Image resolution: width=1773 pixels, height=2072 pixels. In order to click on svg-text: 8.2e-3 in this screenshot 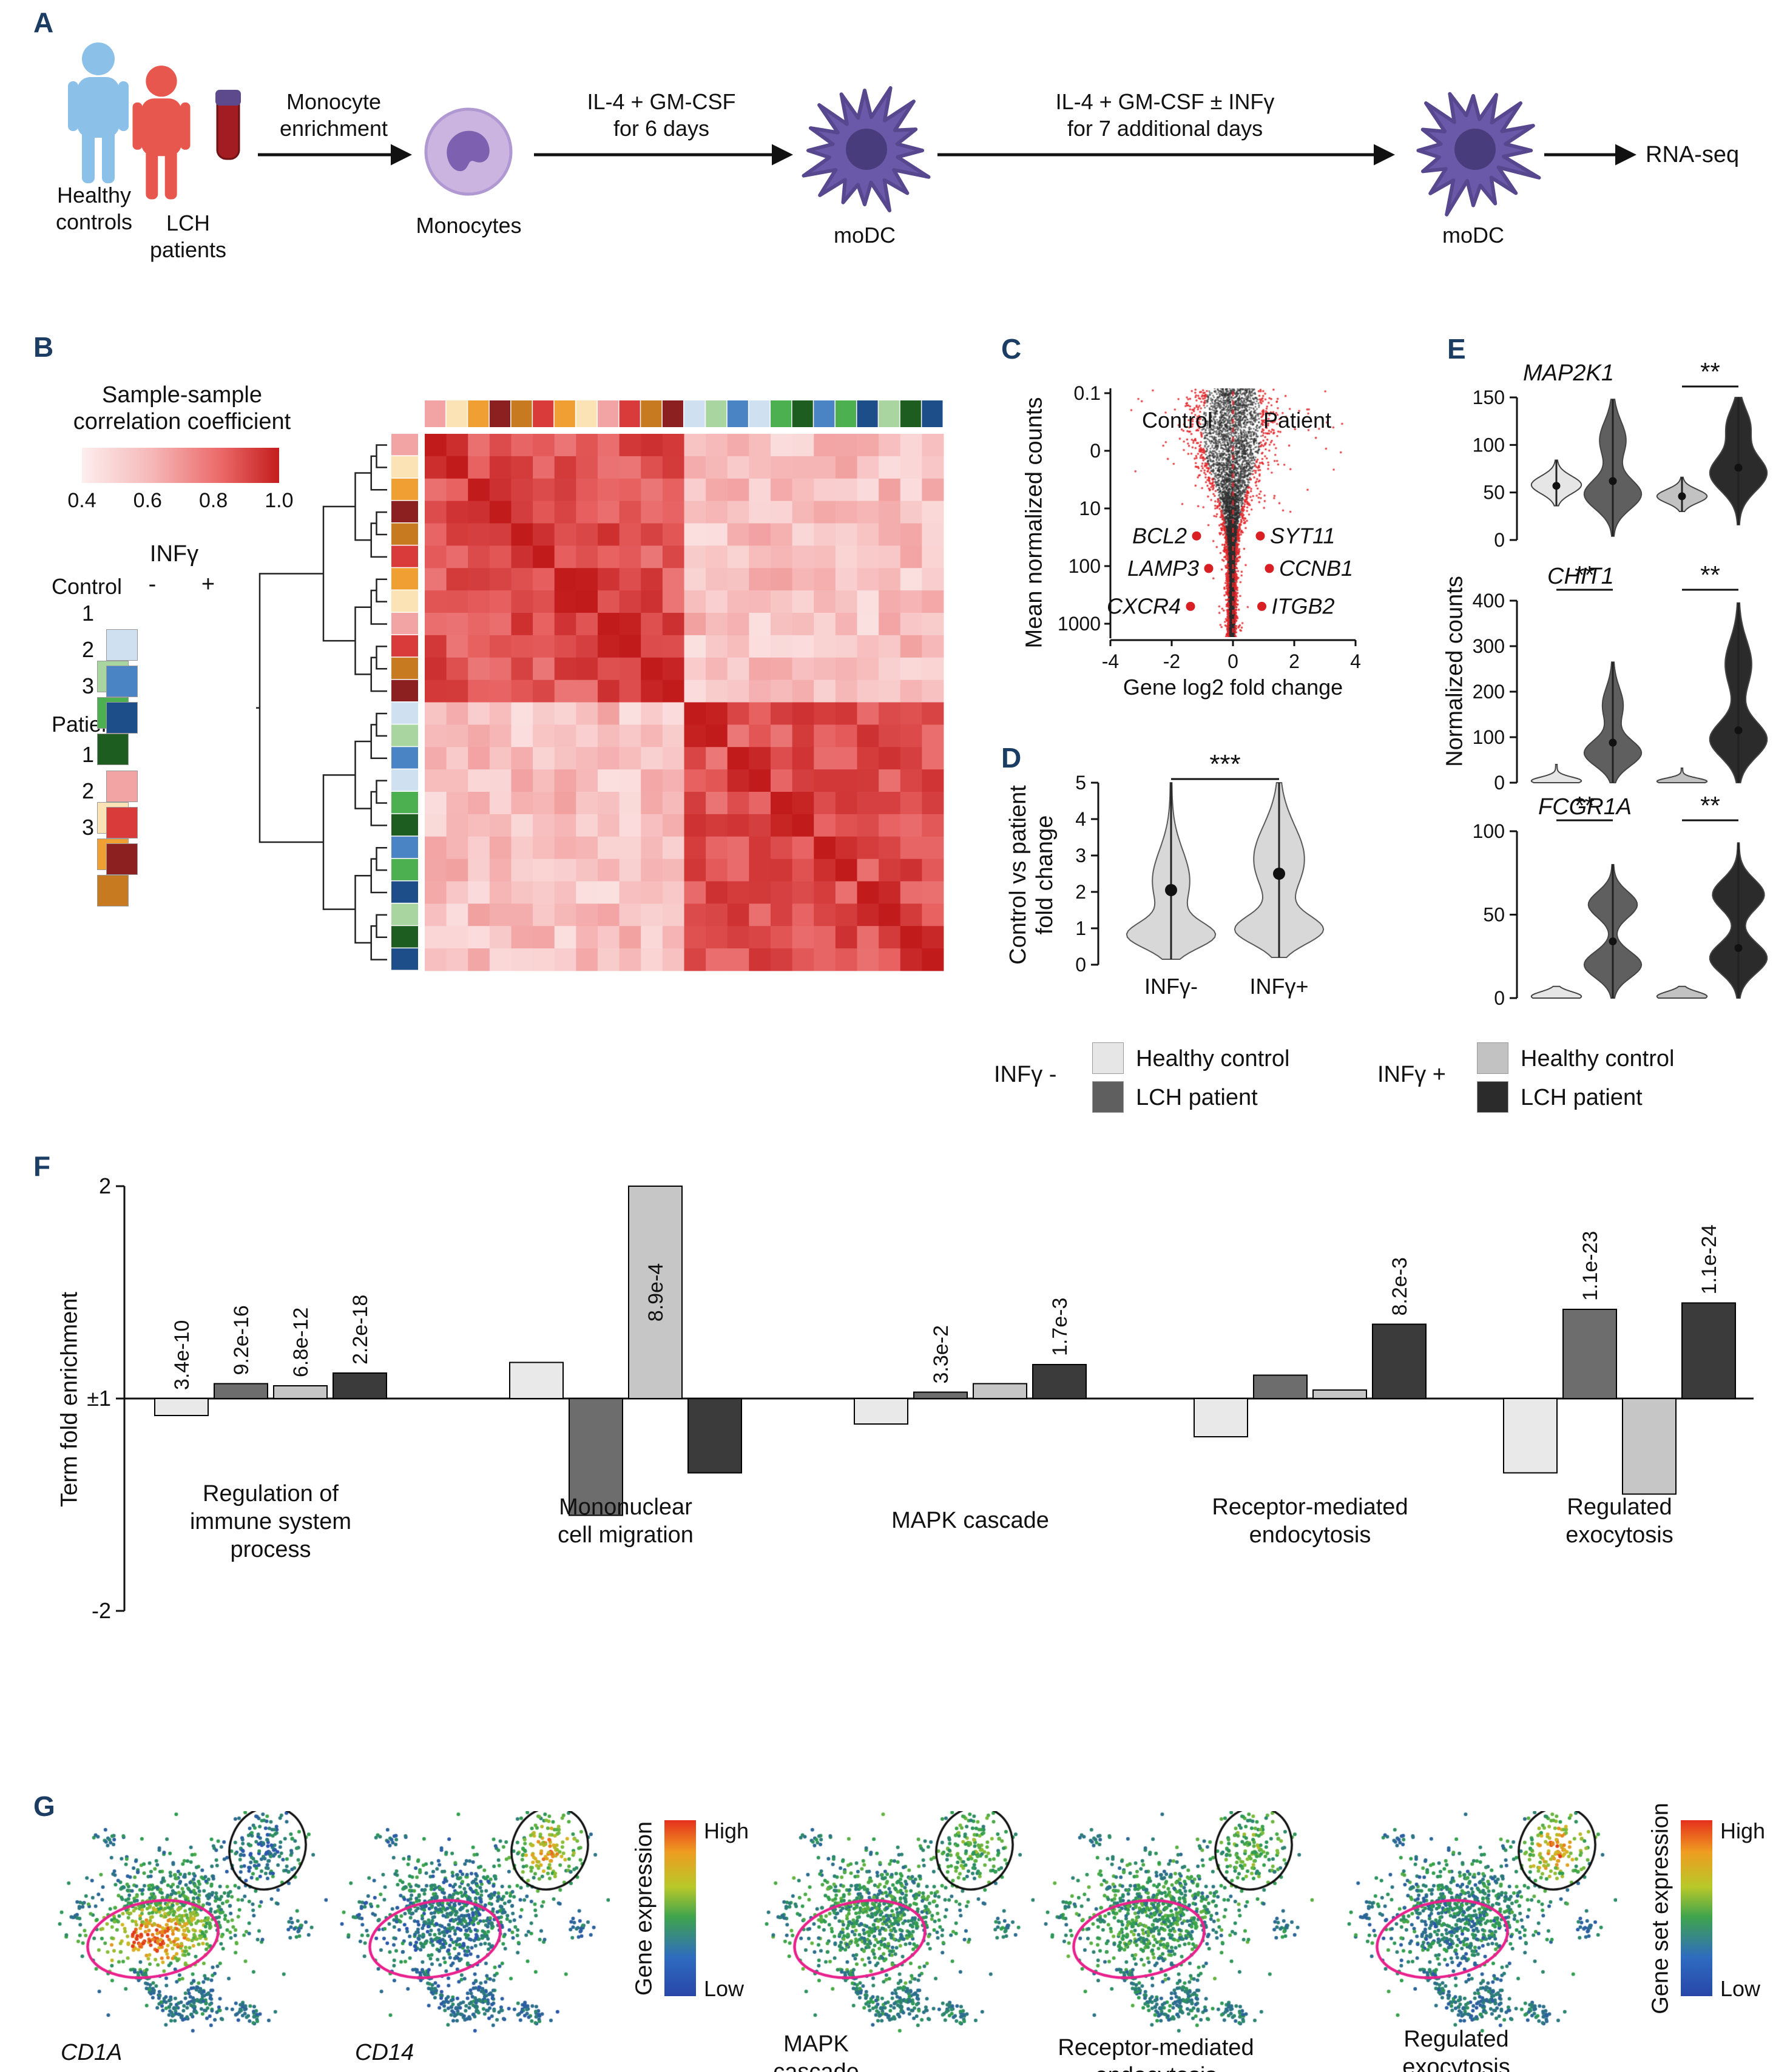, I will do `click(1399, 1286)`.